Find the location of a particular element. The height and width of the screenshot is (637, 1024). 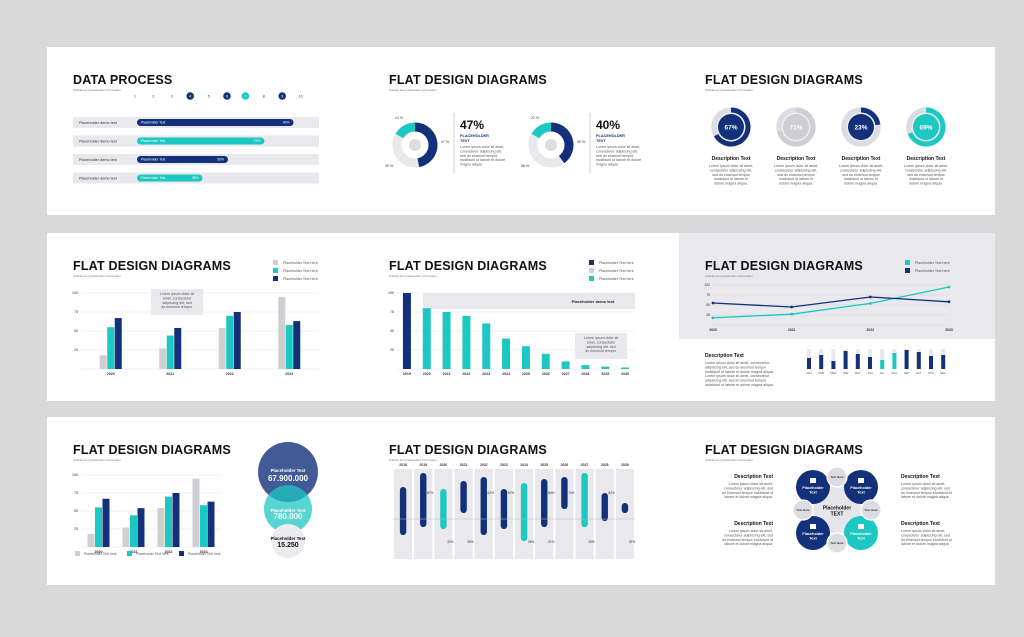

month-label: MAY is located at coordinates (858, 373).